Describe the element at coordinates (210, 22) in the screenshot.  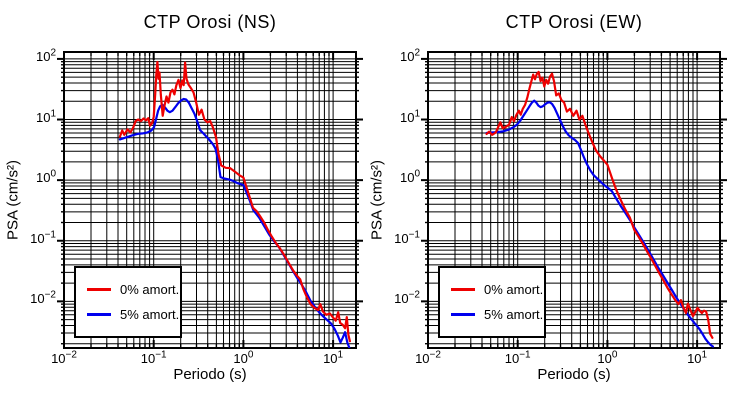
I see `chart-title: CTP Orosi (NS)` at that location.